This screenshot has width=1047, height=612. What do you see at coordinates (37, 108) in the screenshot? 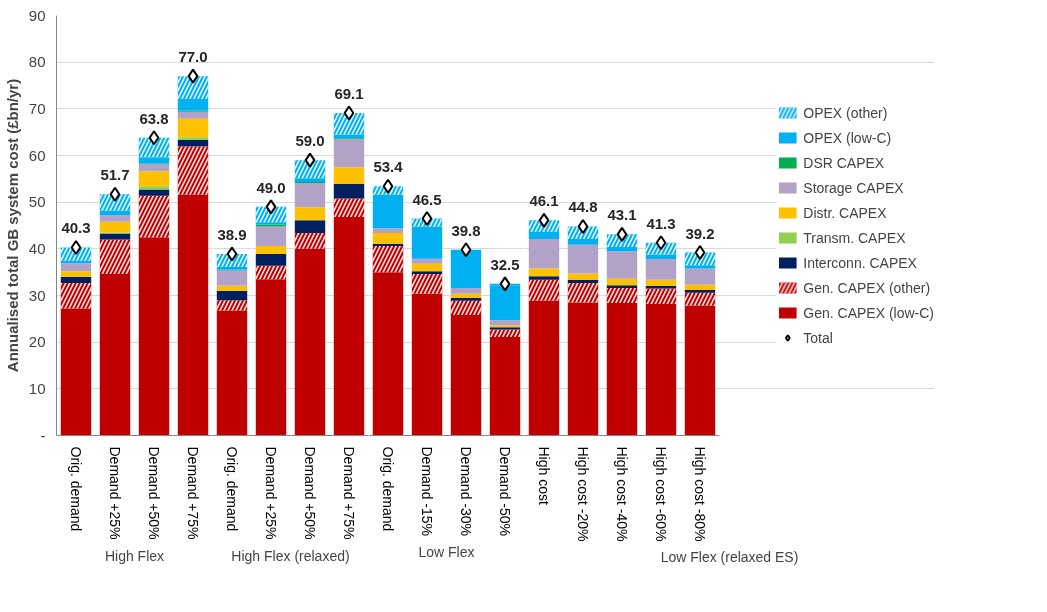
I see `y-tick-label: 70` at bounding box center [37, 108].